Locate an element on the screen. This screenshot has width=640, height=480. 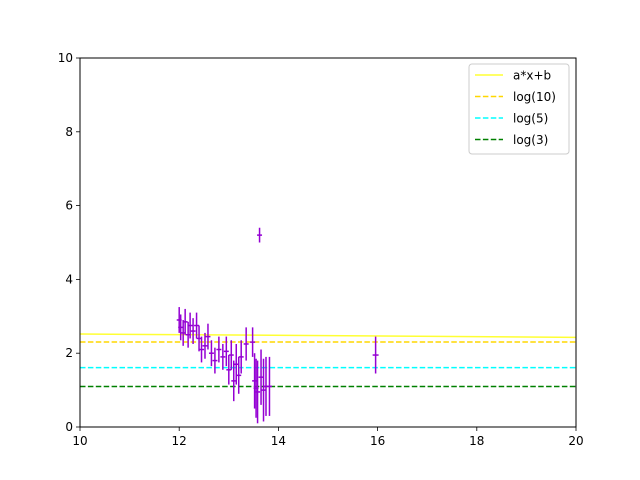
lines-layer is located at coordinates (328, 360).